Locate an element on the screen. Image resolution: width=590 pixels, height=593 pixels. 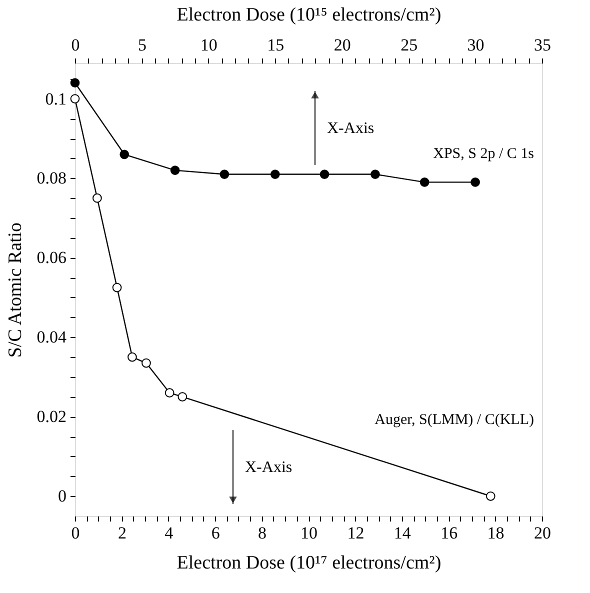
series-label: XPS, S 2p / C 1s is located at coordinates (483, 154).